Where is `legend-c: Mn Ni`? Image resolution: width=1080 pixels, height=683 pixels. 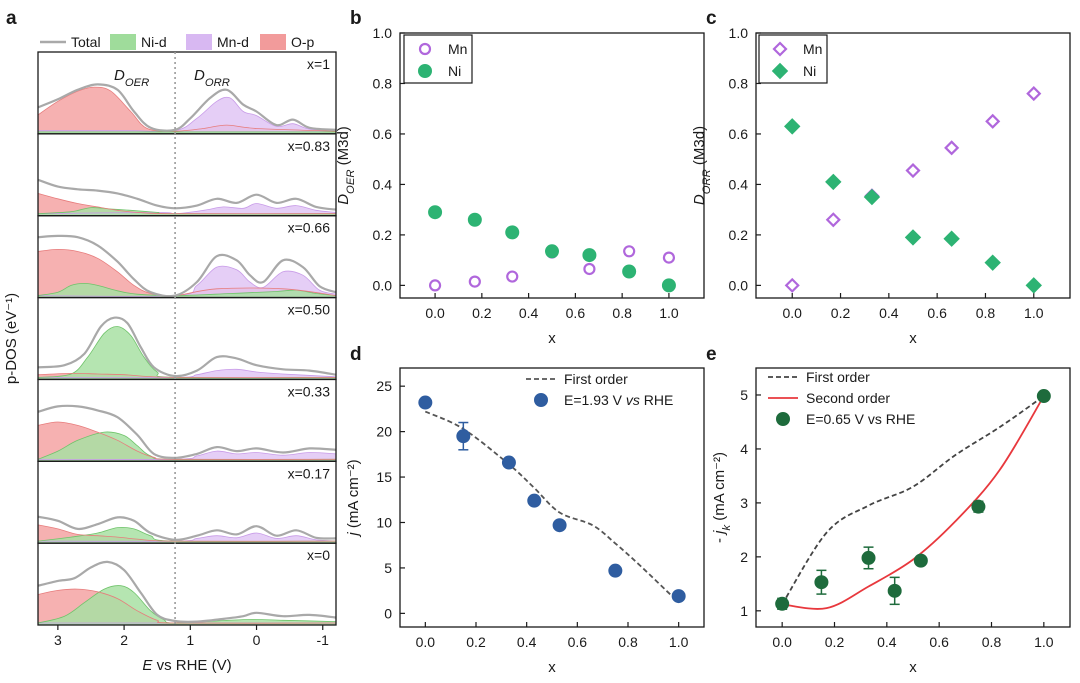
legend-c: Mn Ni is located at coordinates (793, 59).